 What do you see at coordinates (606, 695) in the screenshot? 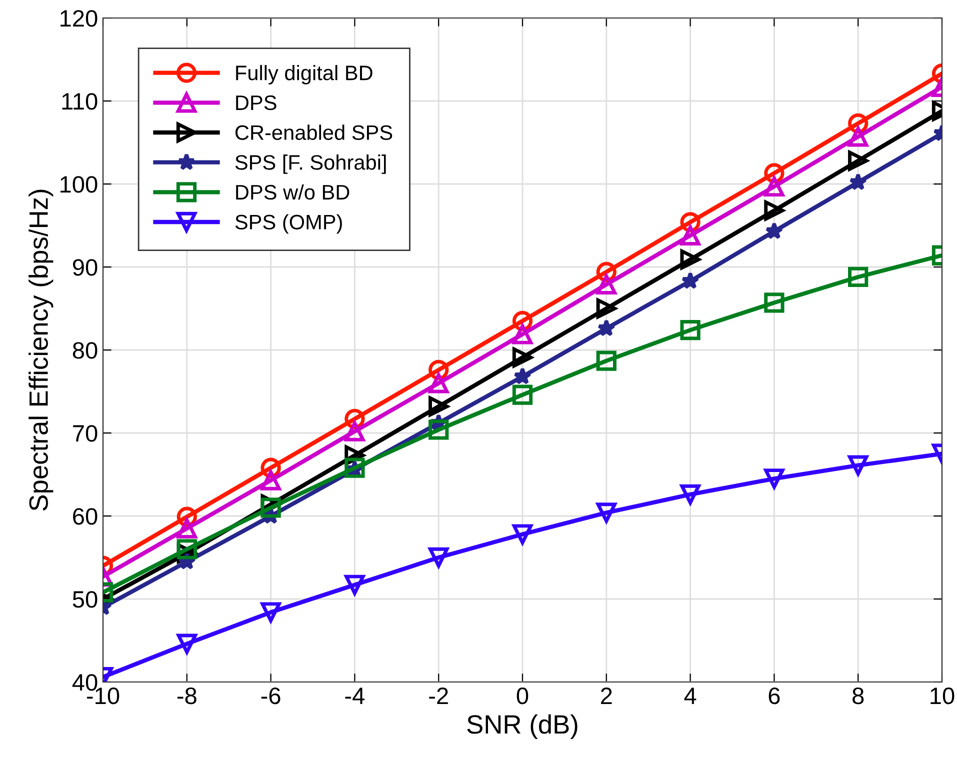
I see `x-tick-label: 2` at bounding box center [606, 695].